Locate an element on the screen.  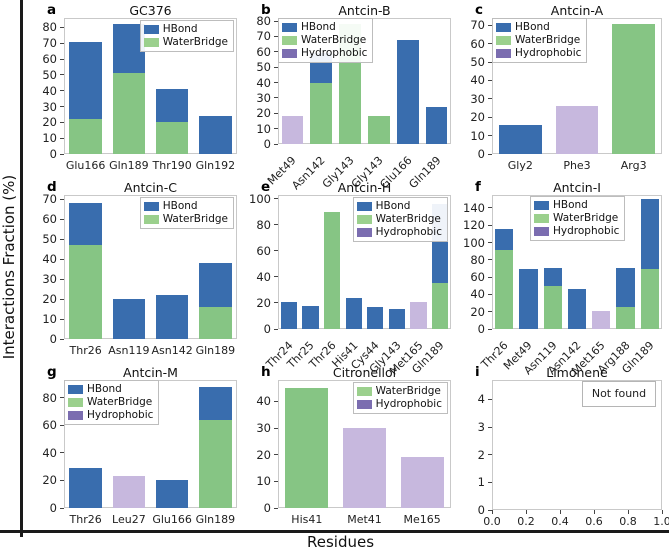
legend-b: HBond WaterBridge Hydrophobic is located at coordinates (326, 40).